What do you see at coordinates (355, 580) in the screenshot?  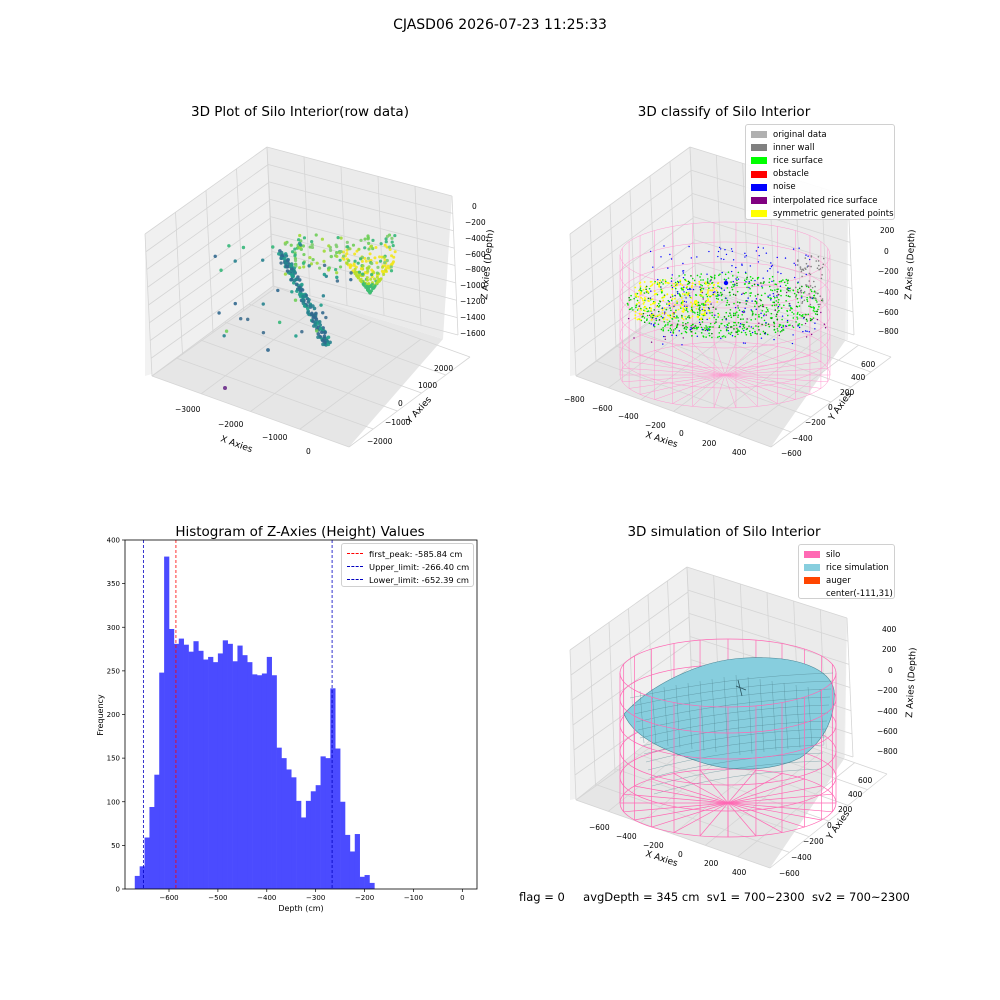 I see `legend-line` at bounding box center [355, 580].